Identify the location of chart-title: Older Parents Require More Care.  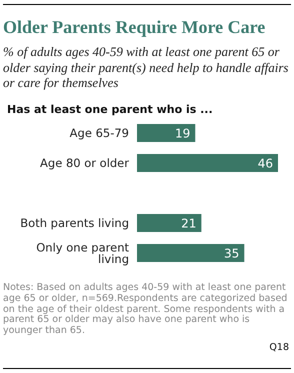
(134, 27).